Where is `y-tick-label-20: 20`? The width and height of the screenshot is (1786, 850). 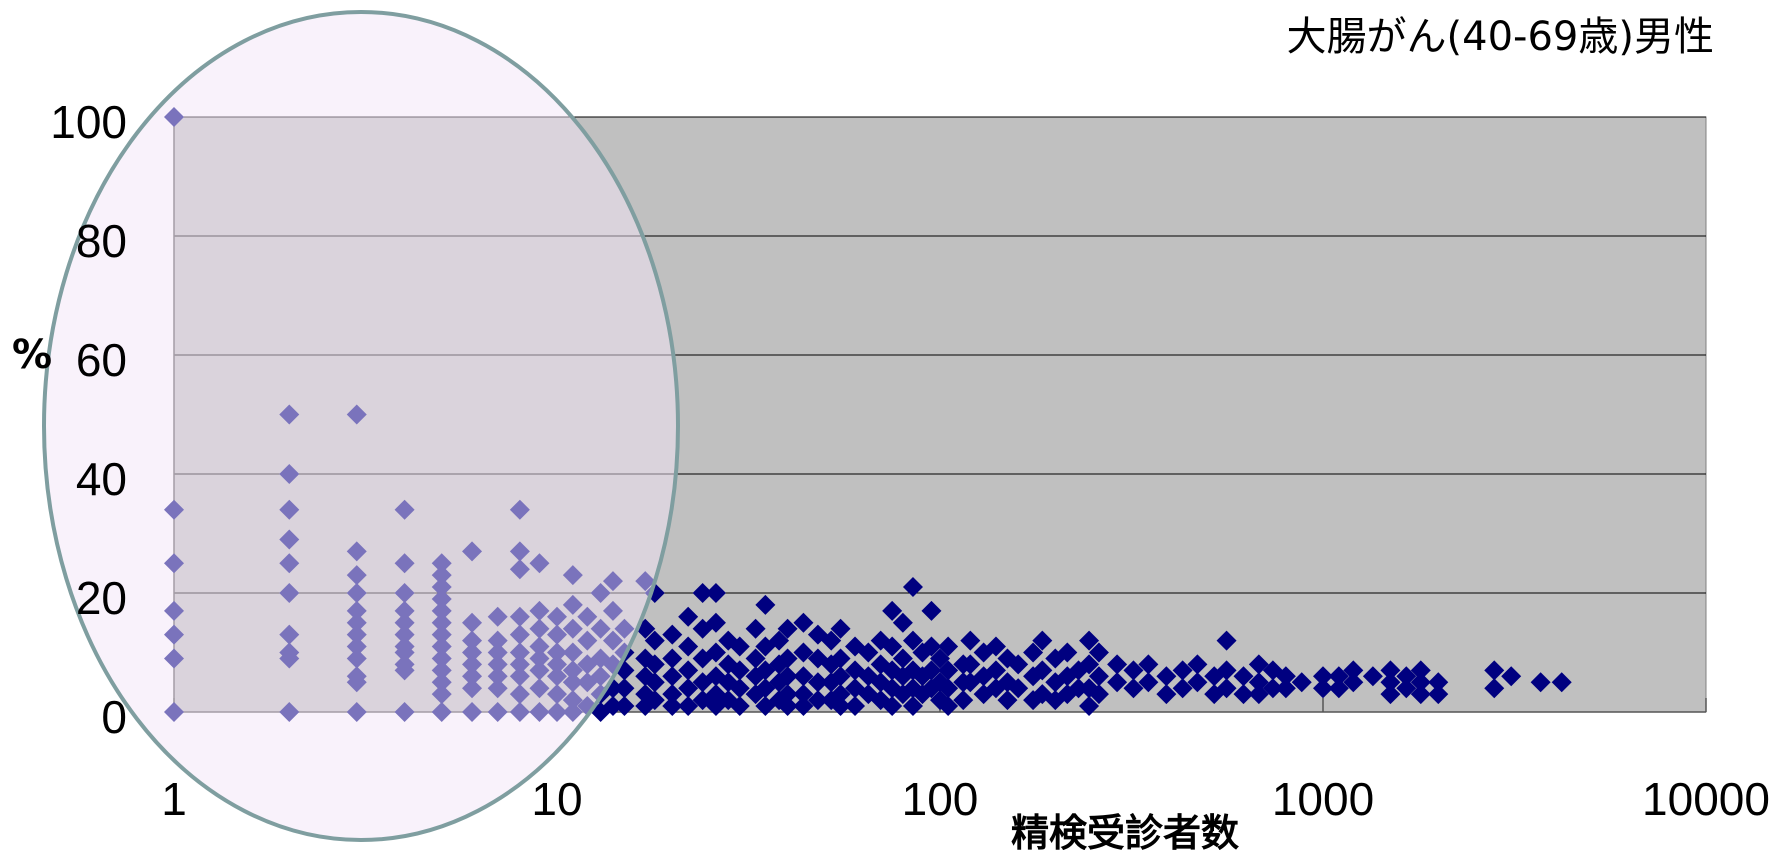
y-tick-label-20: 20 is located at coordinates (101, 598).